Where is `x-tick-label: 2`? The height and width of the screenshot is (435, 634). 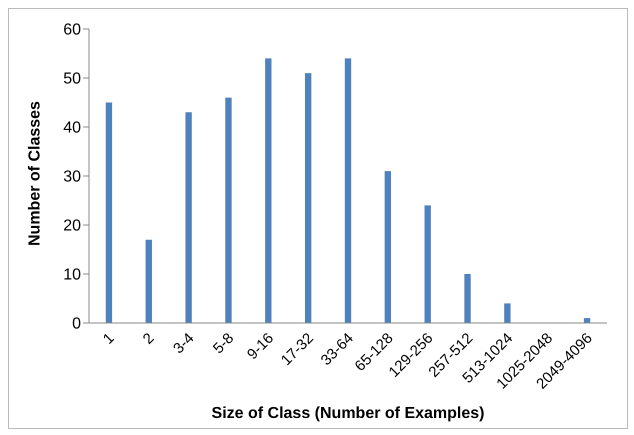
x-tick-label: 2 is located at coordinates (149, 339).